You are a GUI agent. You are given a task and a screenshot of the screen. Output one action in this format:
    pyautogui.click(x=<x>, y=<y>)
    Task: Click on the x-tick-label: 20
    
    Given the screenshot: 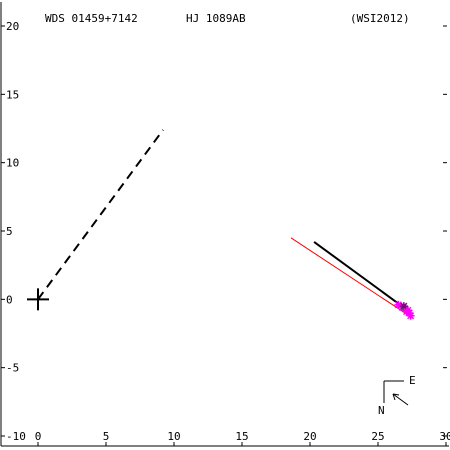 What is the action you would take?
    pyautogui.click(x=309, y=436)
    